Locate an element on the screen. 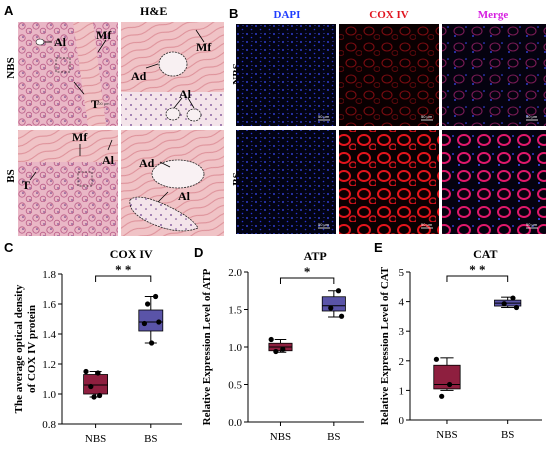  panel-label-e: E is located at coordinates (378, 247).